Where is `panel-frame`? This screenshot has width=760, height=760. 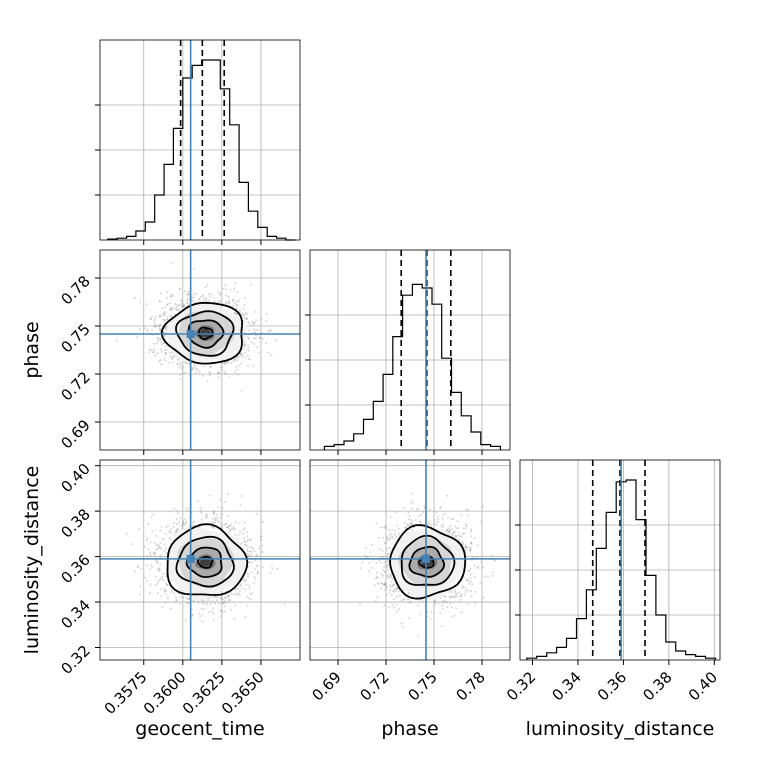 panel-frame is located at coordinates (410, 560).